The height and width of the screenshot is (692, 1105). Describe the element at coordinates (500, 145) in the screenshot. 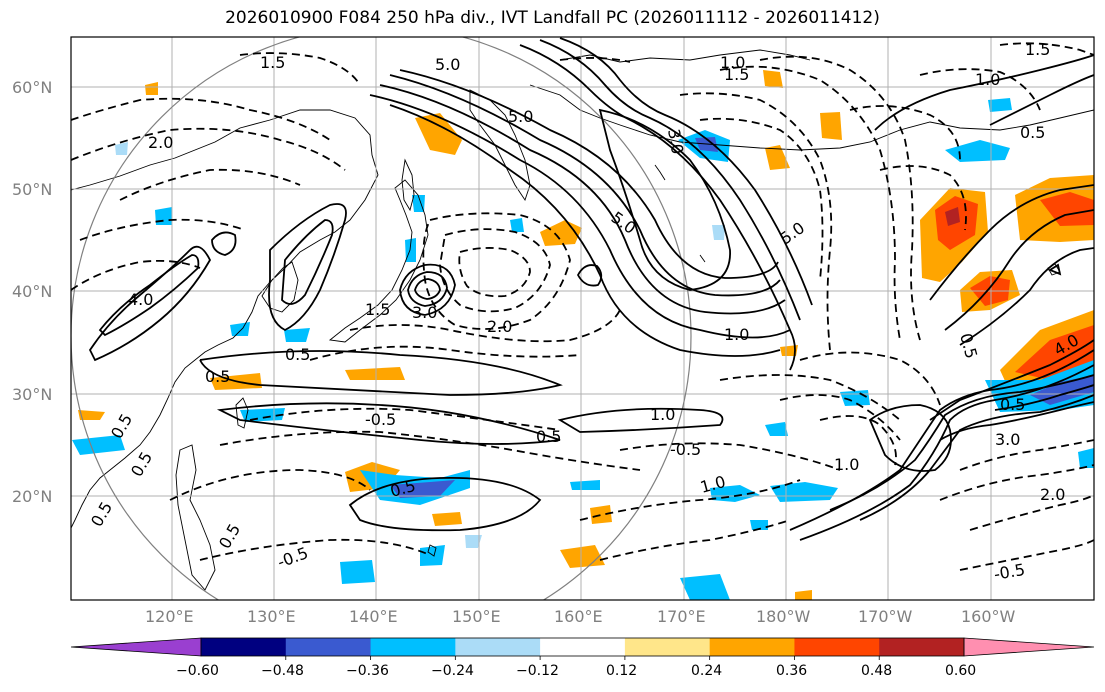

I see `coastline-kamchatka` at that location.